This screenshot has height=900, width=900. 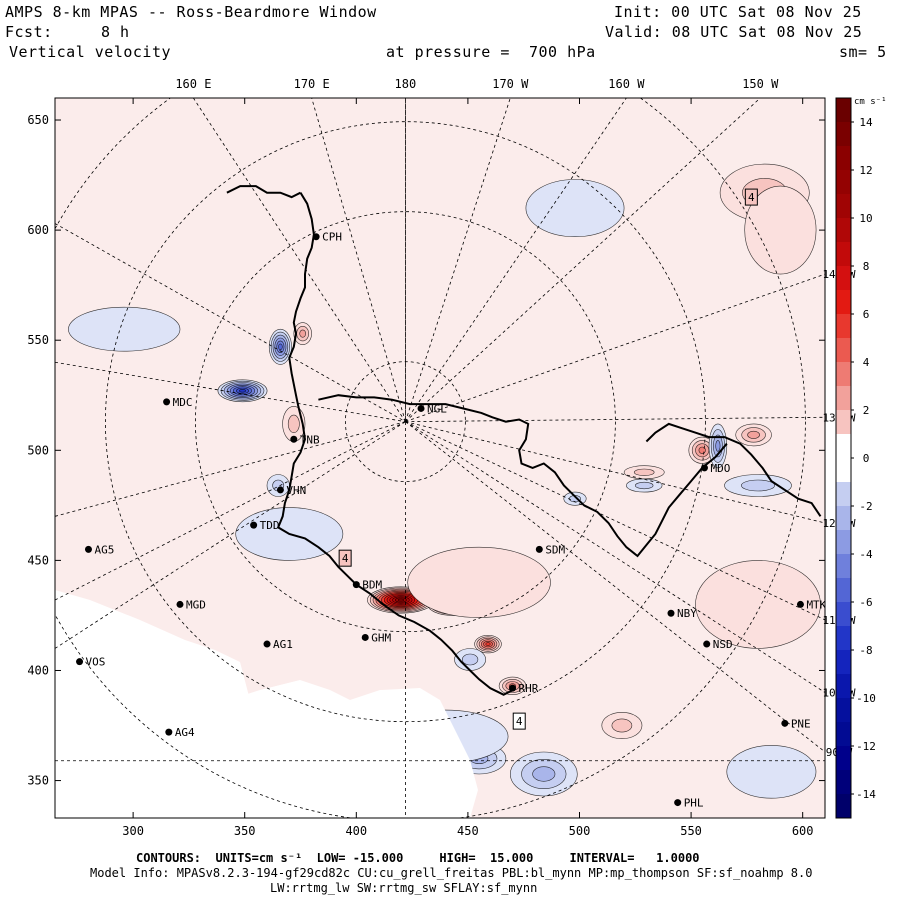 What do you see at coordinates (185, 732) in the screenshot?
I see `station-label-ag4: AG4` at bounding box center [185, 732].